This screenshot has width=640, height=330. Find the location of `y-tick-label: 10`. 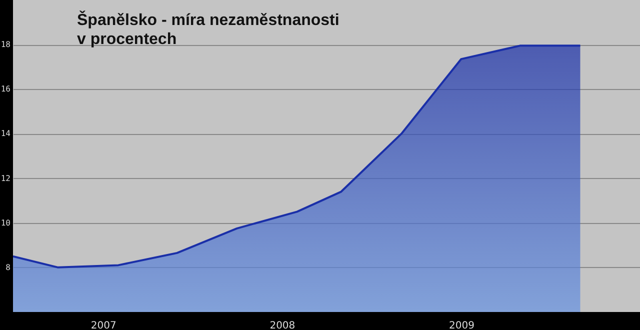

y-tick-label: 10 is located at coordinates (5, 223).